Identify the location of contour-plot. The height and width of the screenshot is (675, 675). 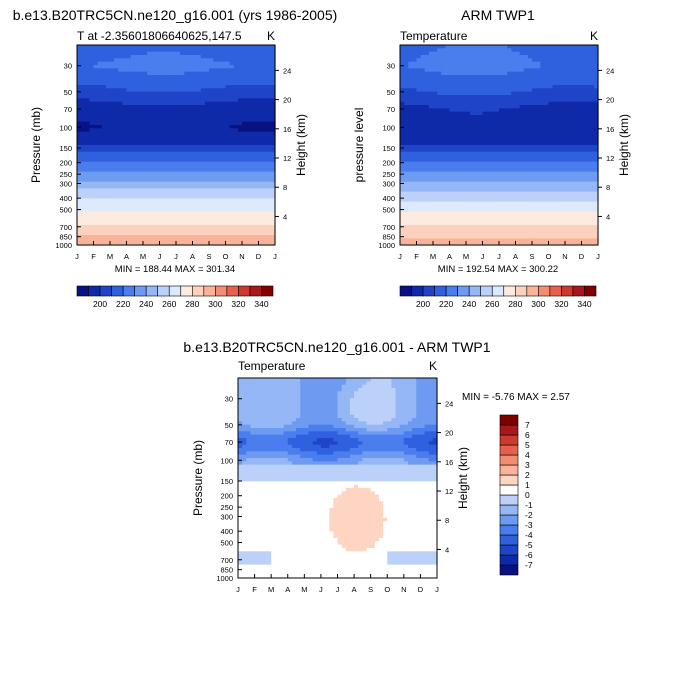
(499, 145).